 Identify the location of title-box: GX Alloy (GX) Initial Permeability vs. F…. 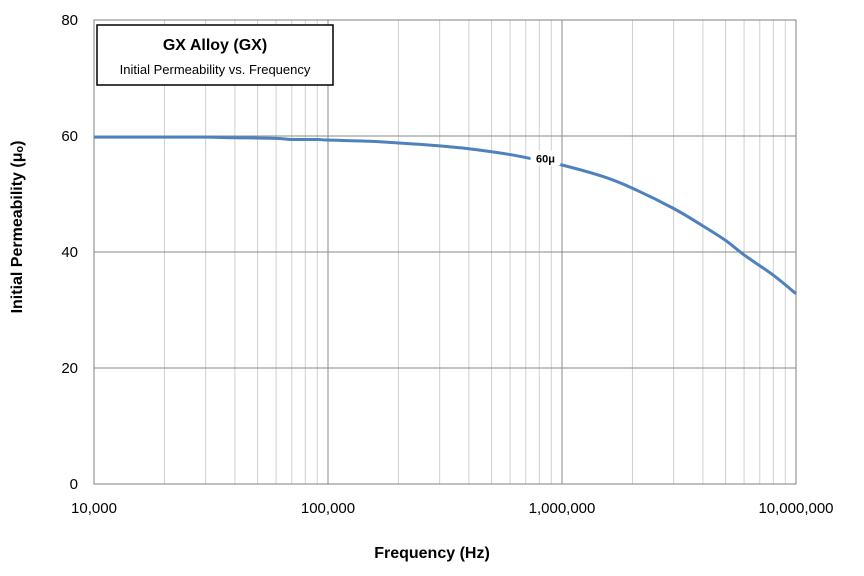
(215, 55).